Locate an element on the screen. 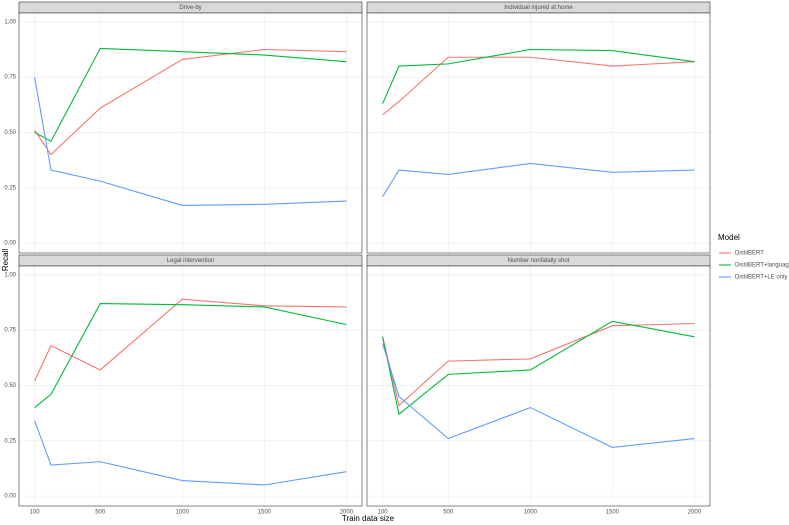 This screenshot has width=789, height=525. legend-label: DistilBERT+language is located at coordinates (762, 266).